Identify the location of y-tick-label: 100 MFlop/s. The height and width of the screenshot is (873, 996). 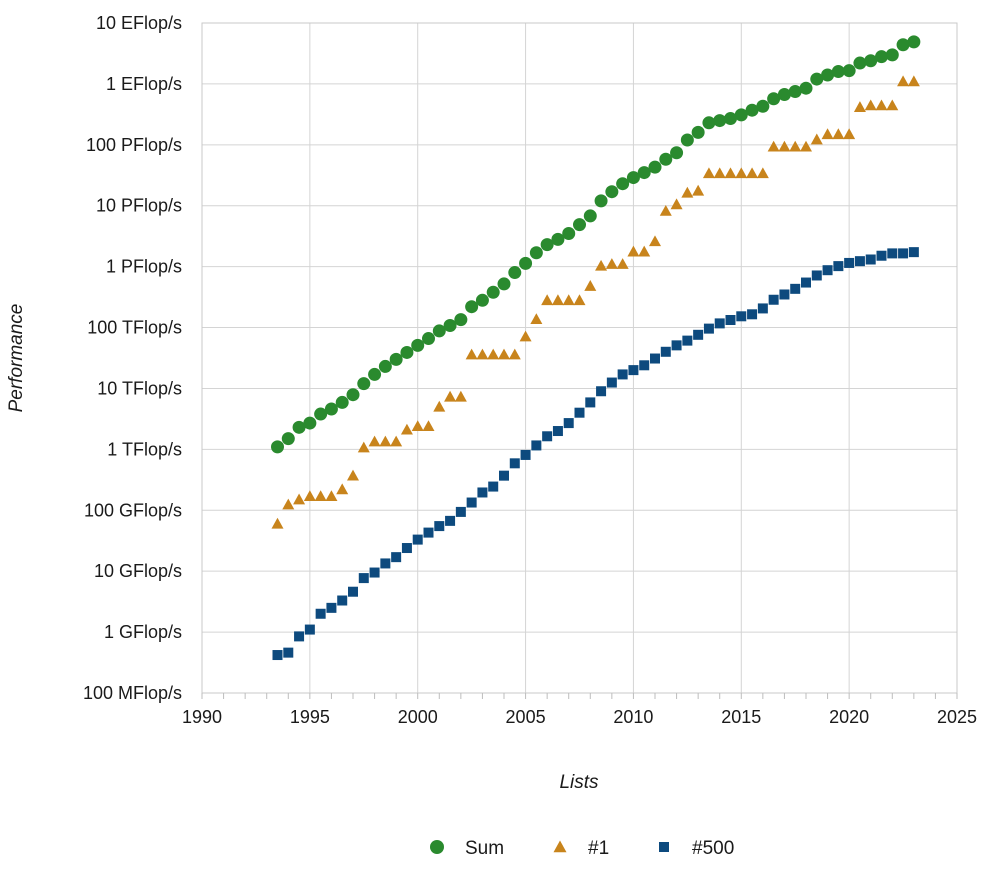
(132, 693).